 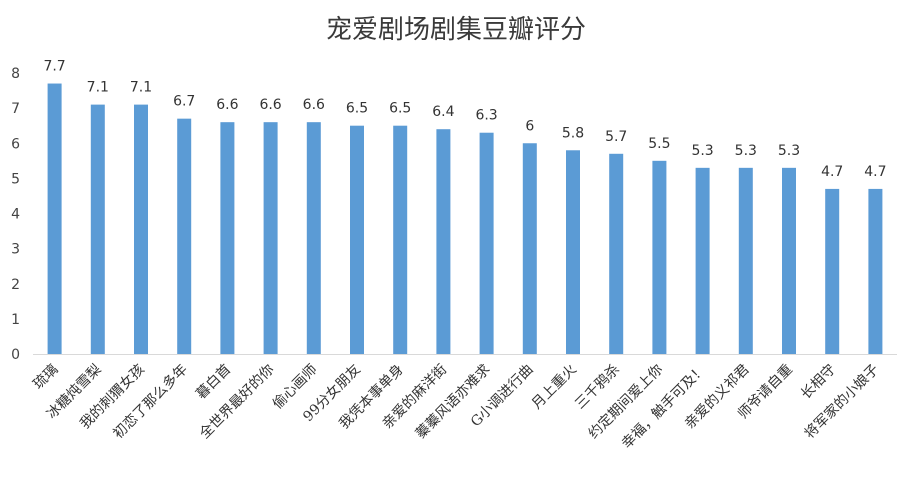 What do you see at coordinates (15, 250) in the screenshot?
I see `y-tick-label: 3` at bounding box center [15, 250].